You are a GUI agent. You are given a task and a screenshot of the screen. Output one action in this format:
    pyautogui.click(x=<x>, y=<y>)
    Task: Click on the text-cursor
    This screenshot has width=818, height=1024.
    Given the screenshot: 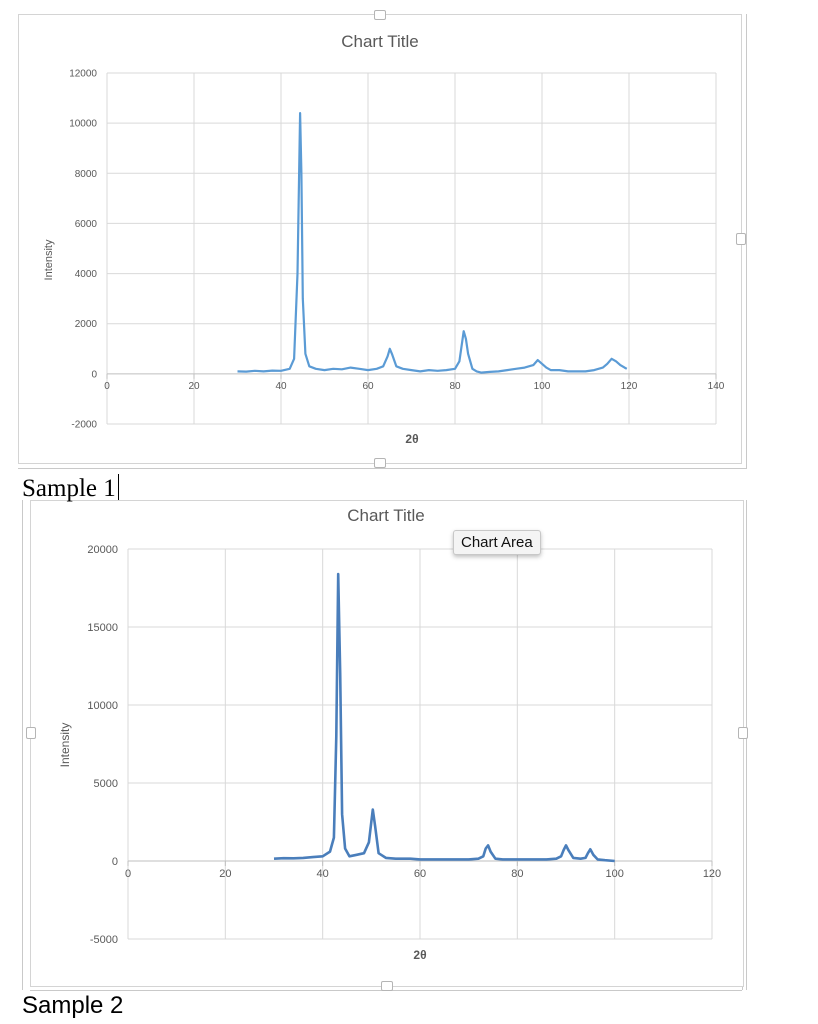 What is the action you would take?
    pyautogui.click(x=118, y=487)
    